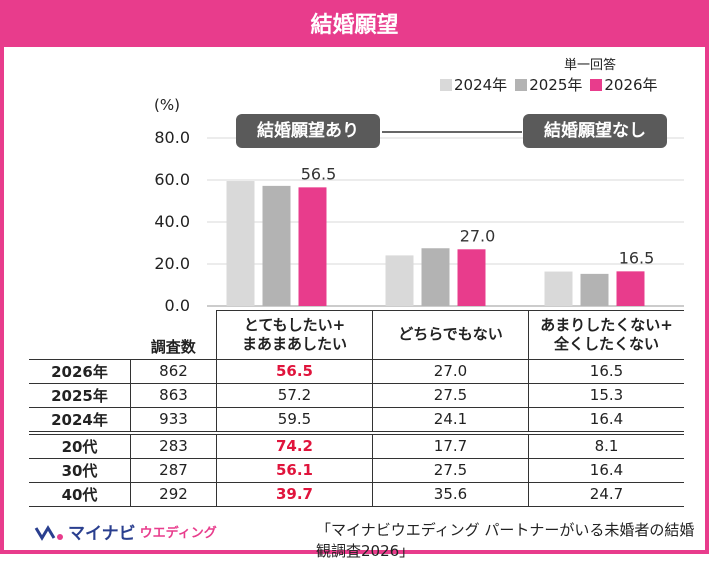 The image size is (709, 561). What do you see at coordinates (478, 235) in the screenshot?
I see `data-label: 27.0` at bounding box center [478, 235].